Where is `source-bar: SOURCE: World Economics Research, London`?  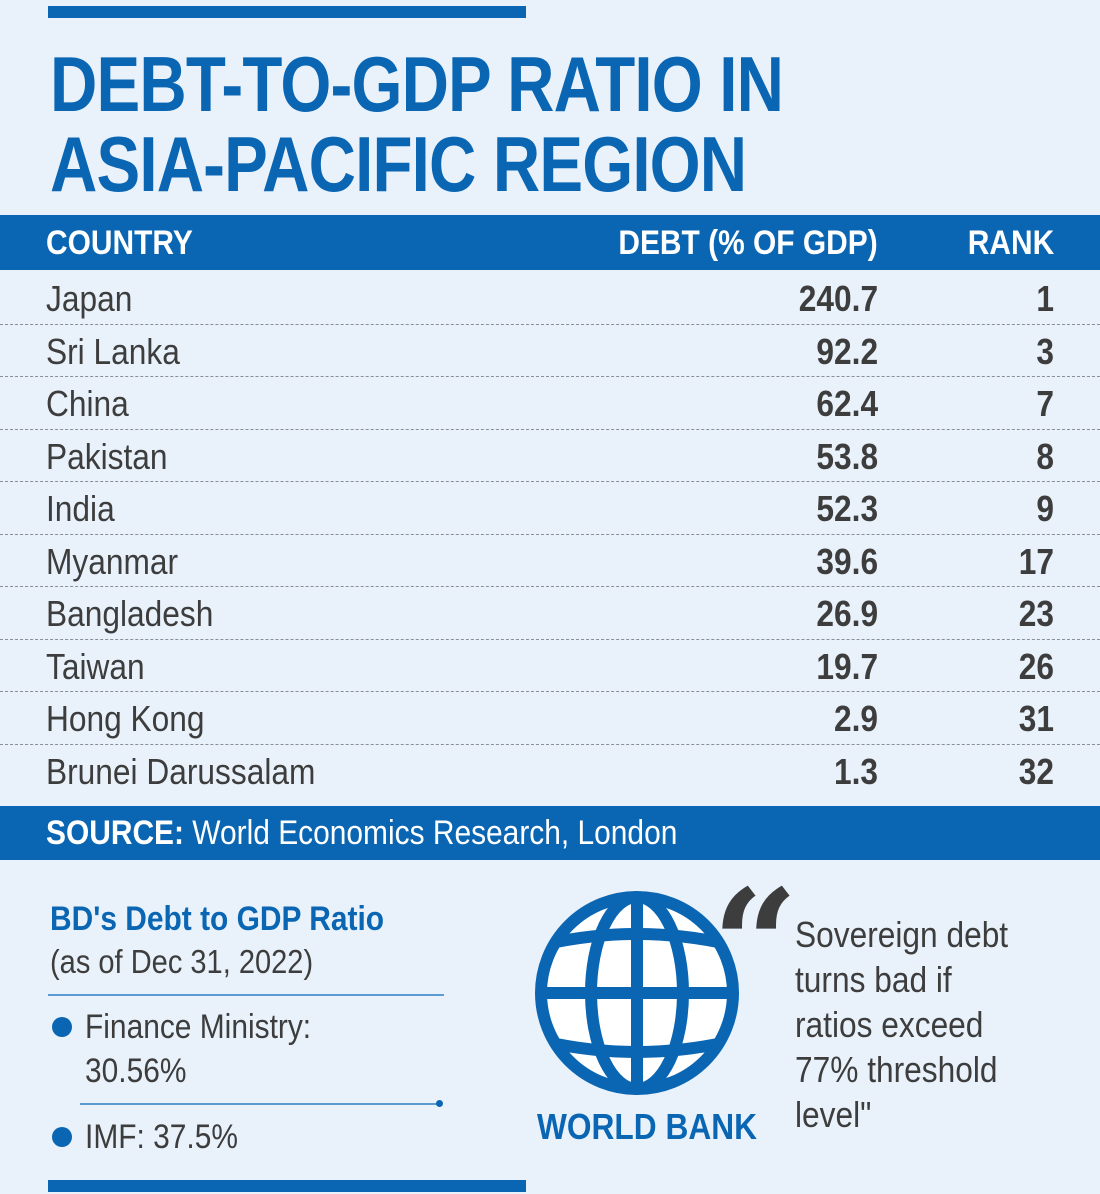 source-bar: SOURCE: World Economics Research, London is located at coordinates (550, 833).